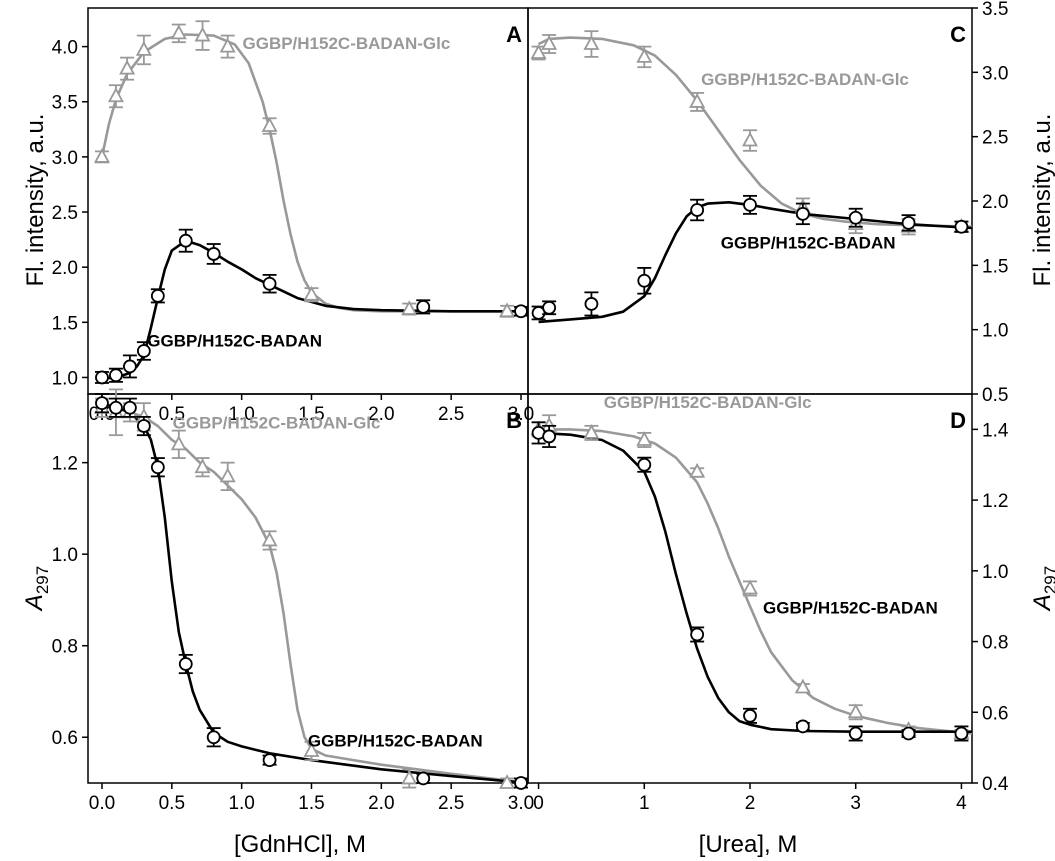  What do you see at coordinates (750, 803) in the screenshot?
I see `x-tick-label: 2` at bounding box center [750, 803].